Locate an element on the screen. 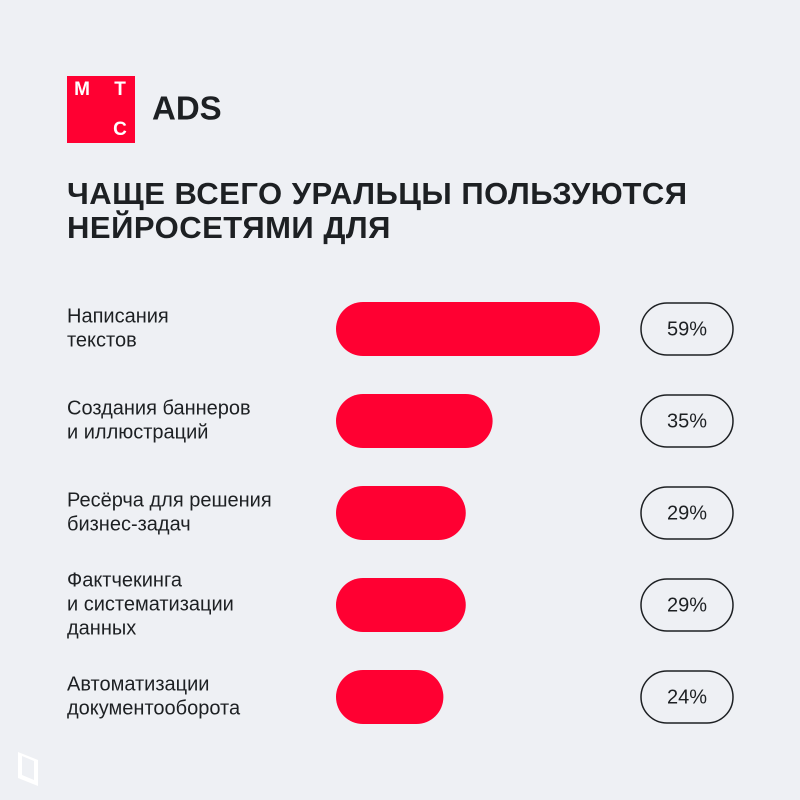  logo-letter: С is located at coordinates (120, 129).